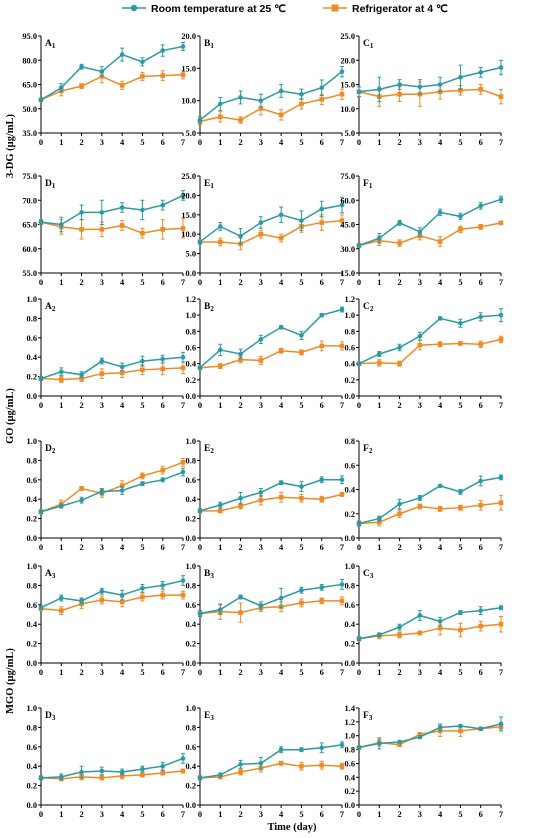  I want to click on point-refrigerator-c1, so click(399, 94).